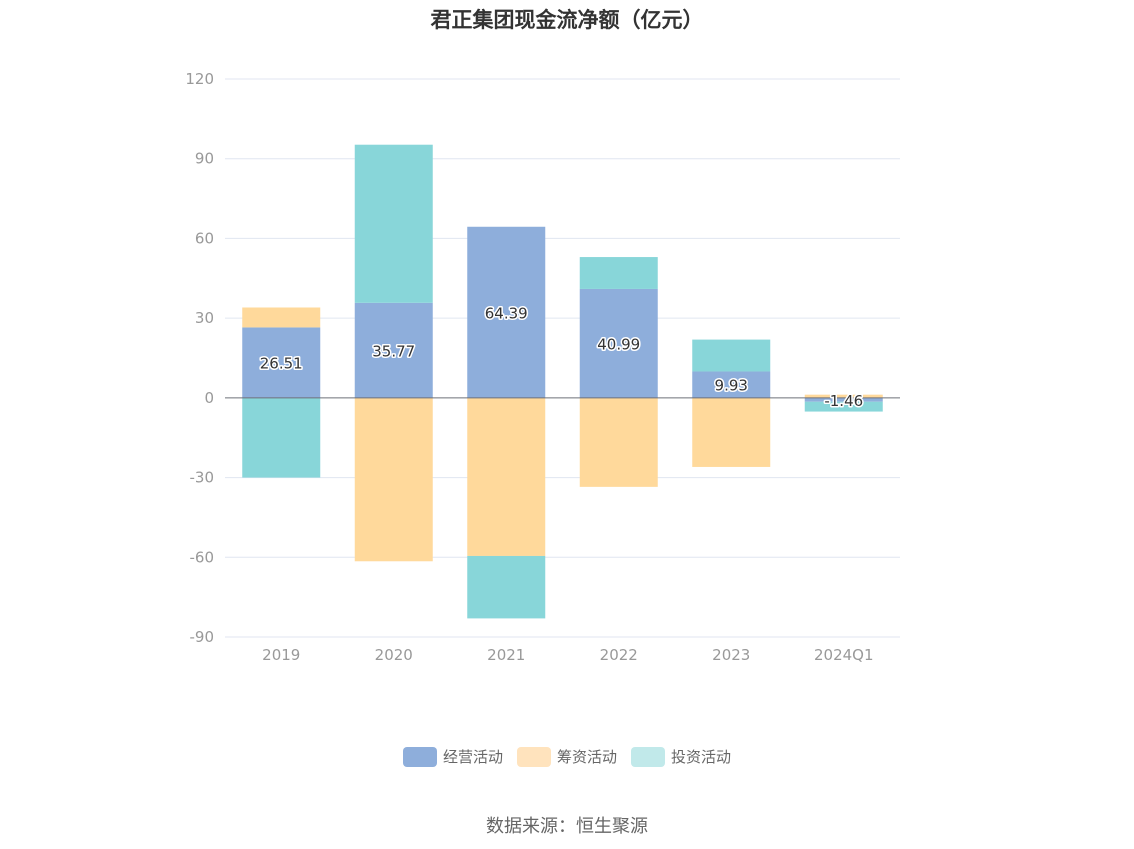 This screenshot has height=849, width=1134. I want to click on legend-item-investing: 投资活动, so click(681, 756).